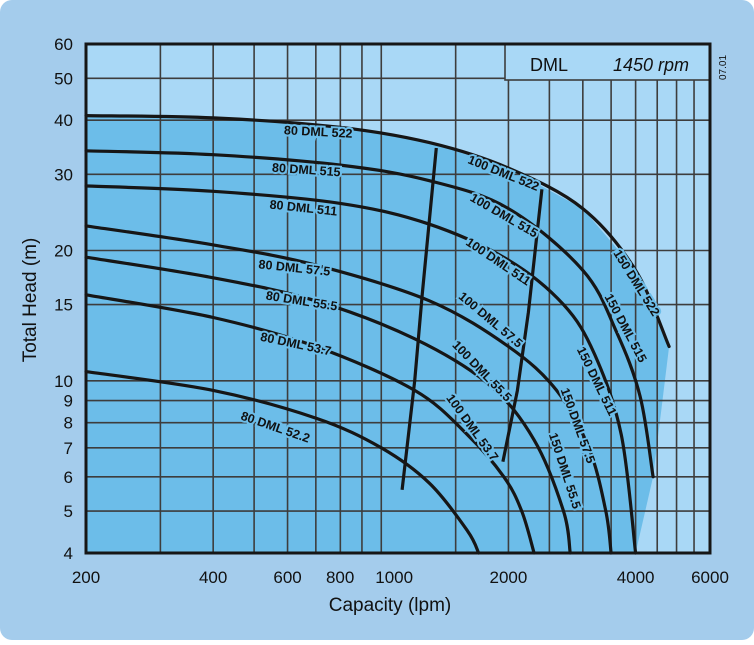 This screenshot has width=754, height=645. What do you see at coordinates (394, 577) in the screenshot?
I see `x-tick-label: 1000` at bounding box center [394, 577].